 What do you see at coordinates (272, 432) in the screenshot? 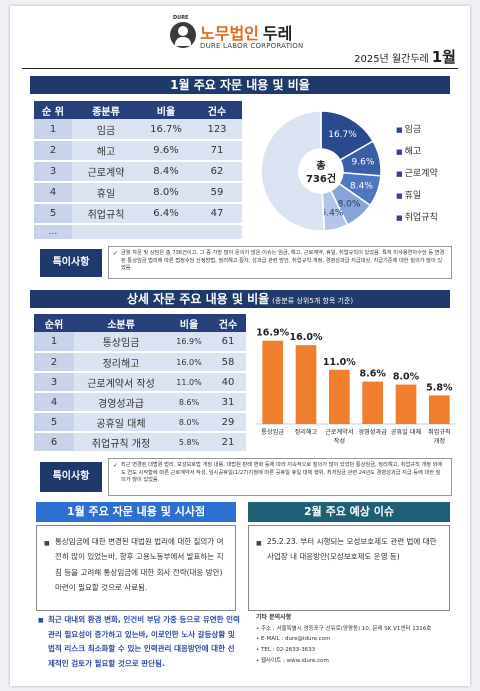
I see `bar-category-label: 통상임금` at bounding box center [272, 432].